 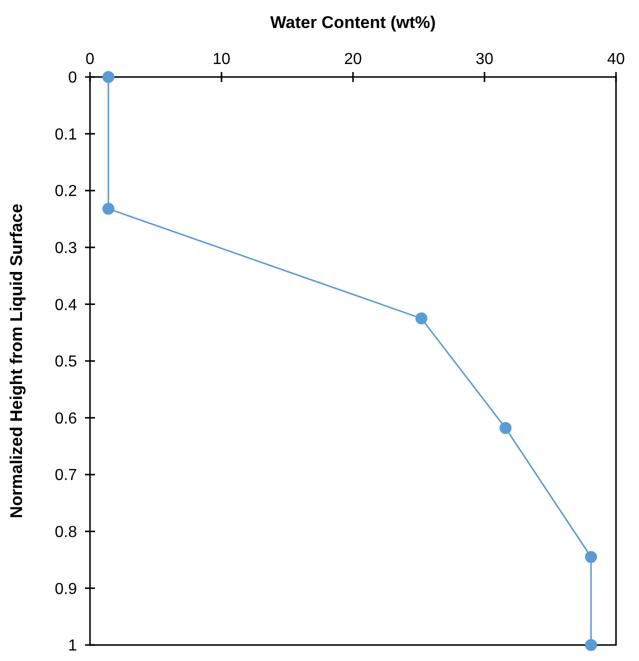 What do you see at coordinates (66, 135) in the screenshot?
I see `y-tick-label: 0.1` at bounding box center [66, 135].